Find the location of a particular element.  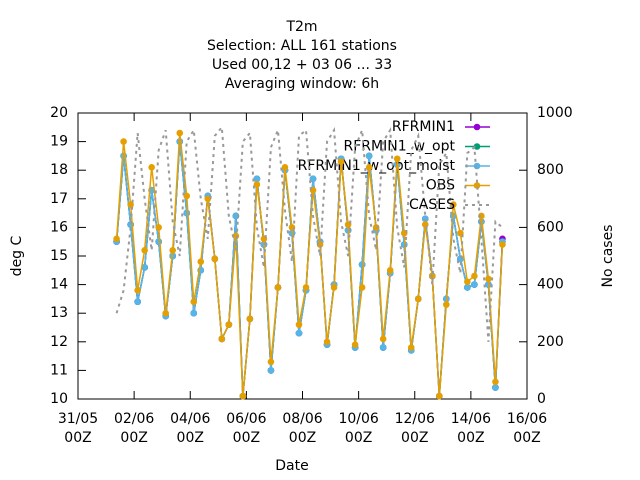

x-tick-label: 08/06 00Z is located at coordinates (302, 428).